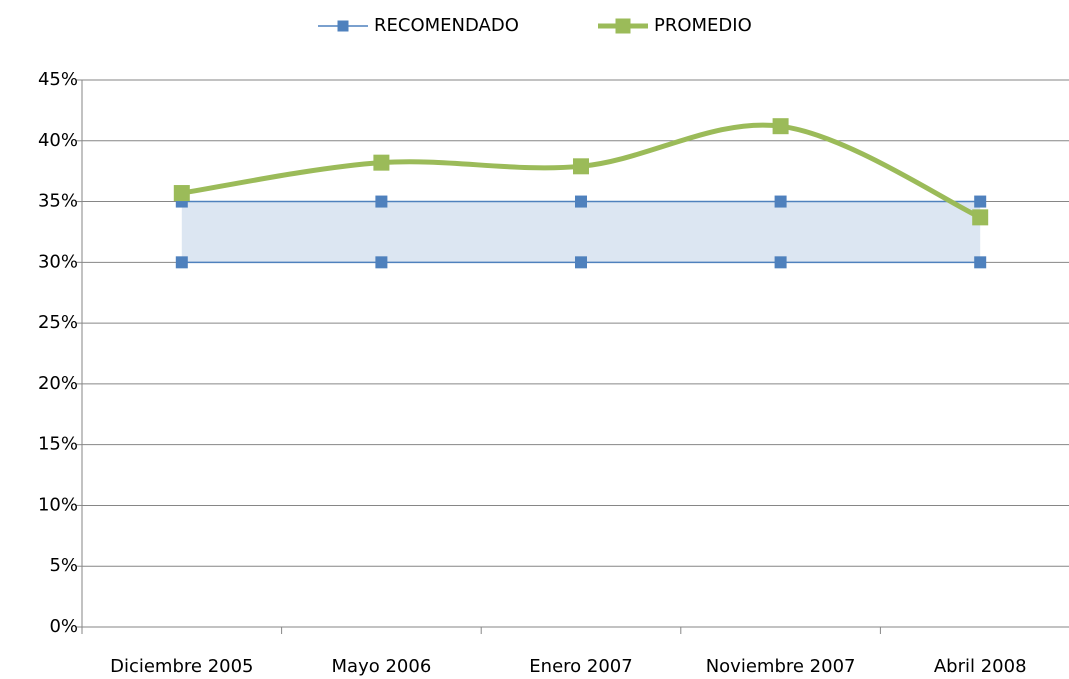 Image resolution: width=1069 pixels, height=679 pixels. I want to click on x-tick-label: Noviembre 2007, so click(781, 666).